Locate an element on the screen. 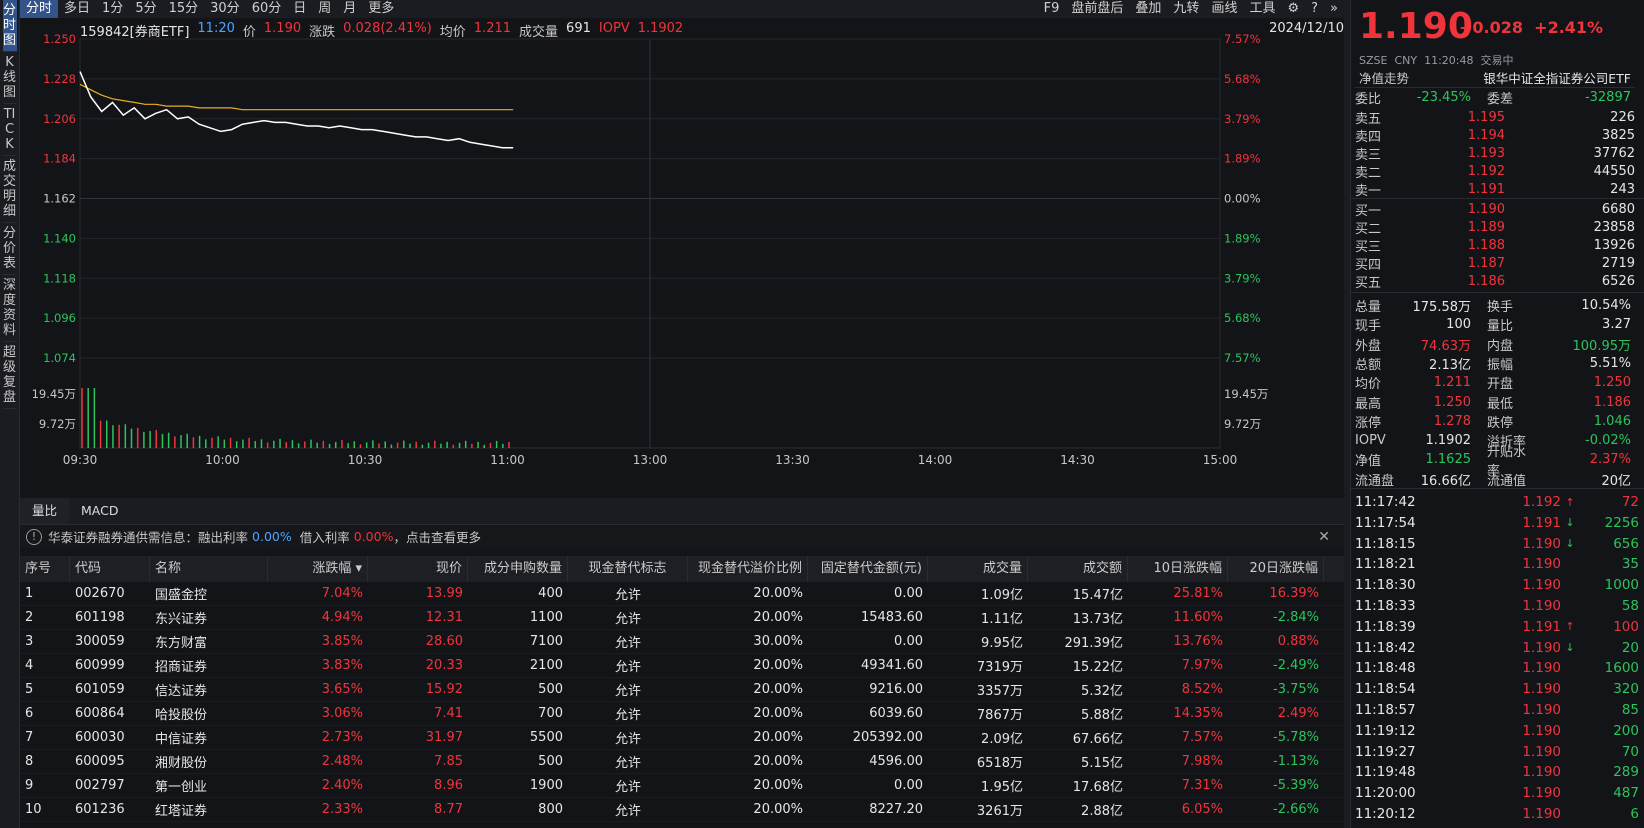  cell-11: 13.76% is located at coordinates (1198, 641).